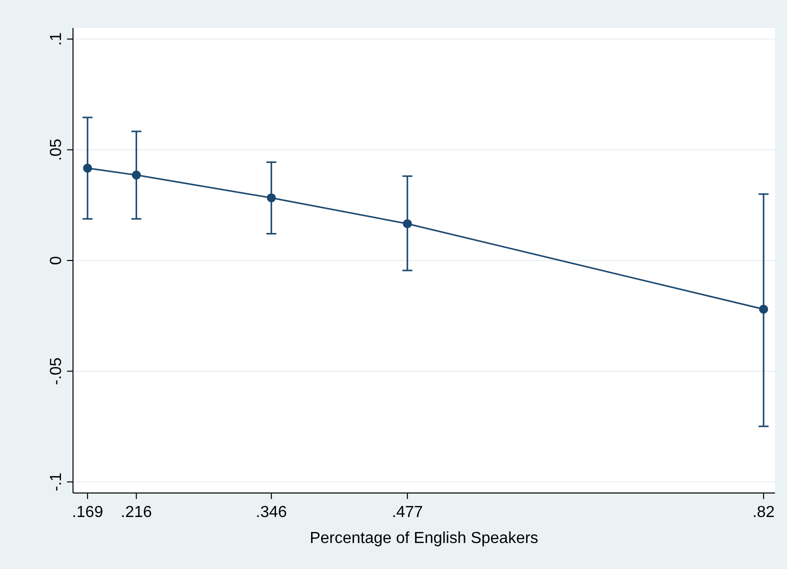  Describe the element at coordinates (56, 482) in the screenshot. I see `y-tick-label: -.1` at that location.